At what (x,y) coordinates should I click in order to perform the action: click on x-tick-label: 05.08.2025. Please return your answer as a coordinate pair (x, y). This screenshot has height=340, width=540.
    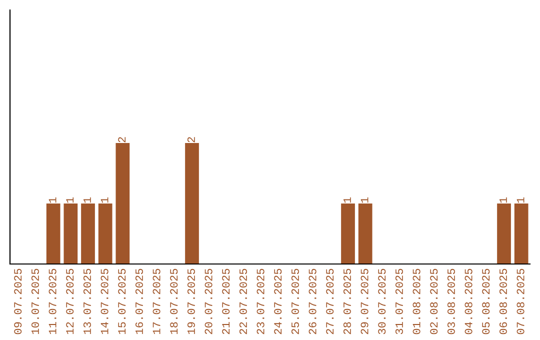
    Looking at the image, I should click on (486, 301).